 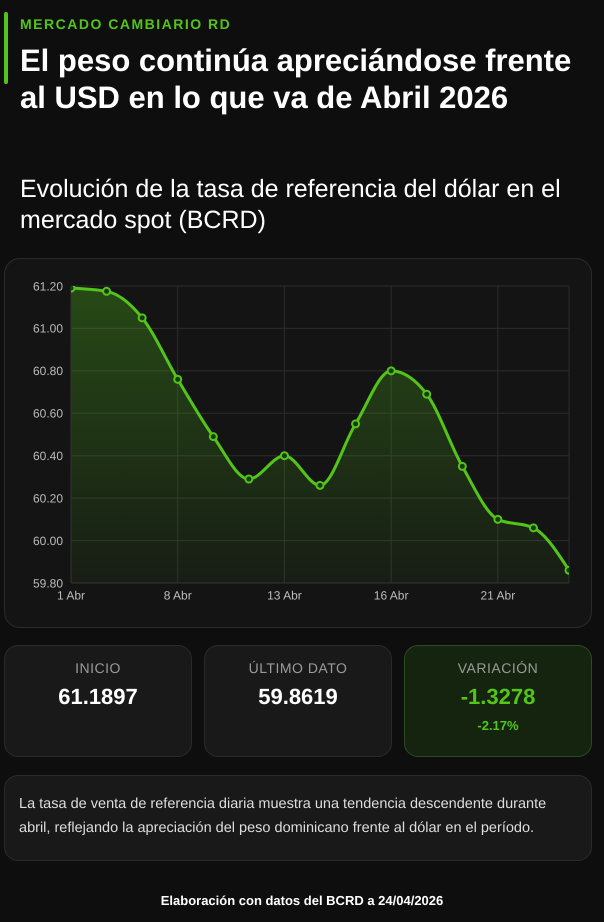 I want to click on text: -2.17%, so click(x=498, y=725).